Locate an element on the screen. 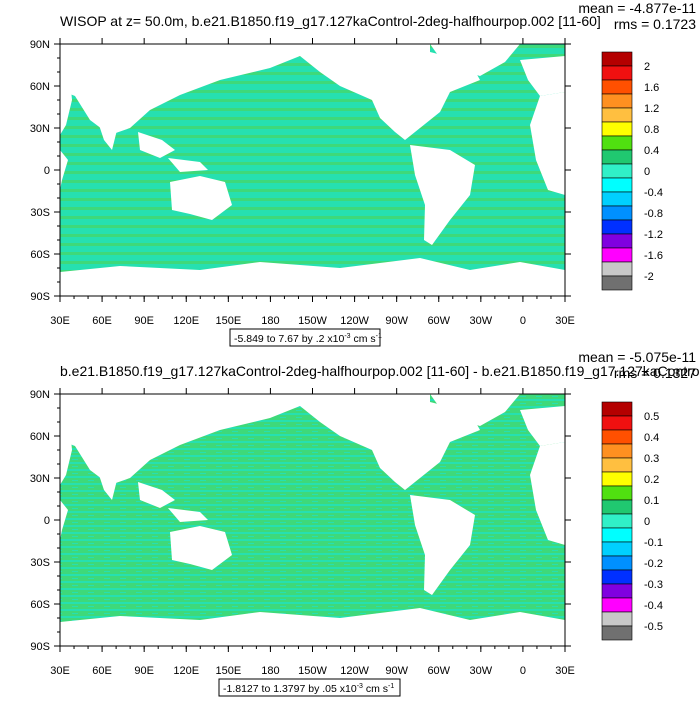 The width and height of the screenshot is (700, 705). lon-label: 30W is located at coordinates (481, 671).